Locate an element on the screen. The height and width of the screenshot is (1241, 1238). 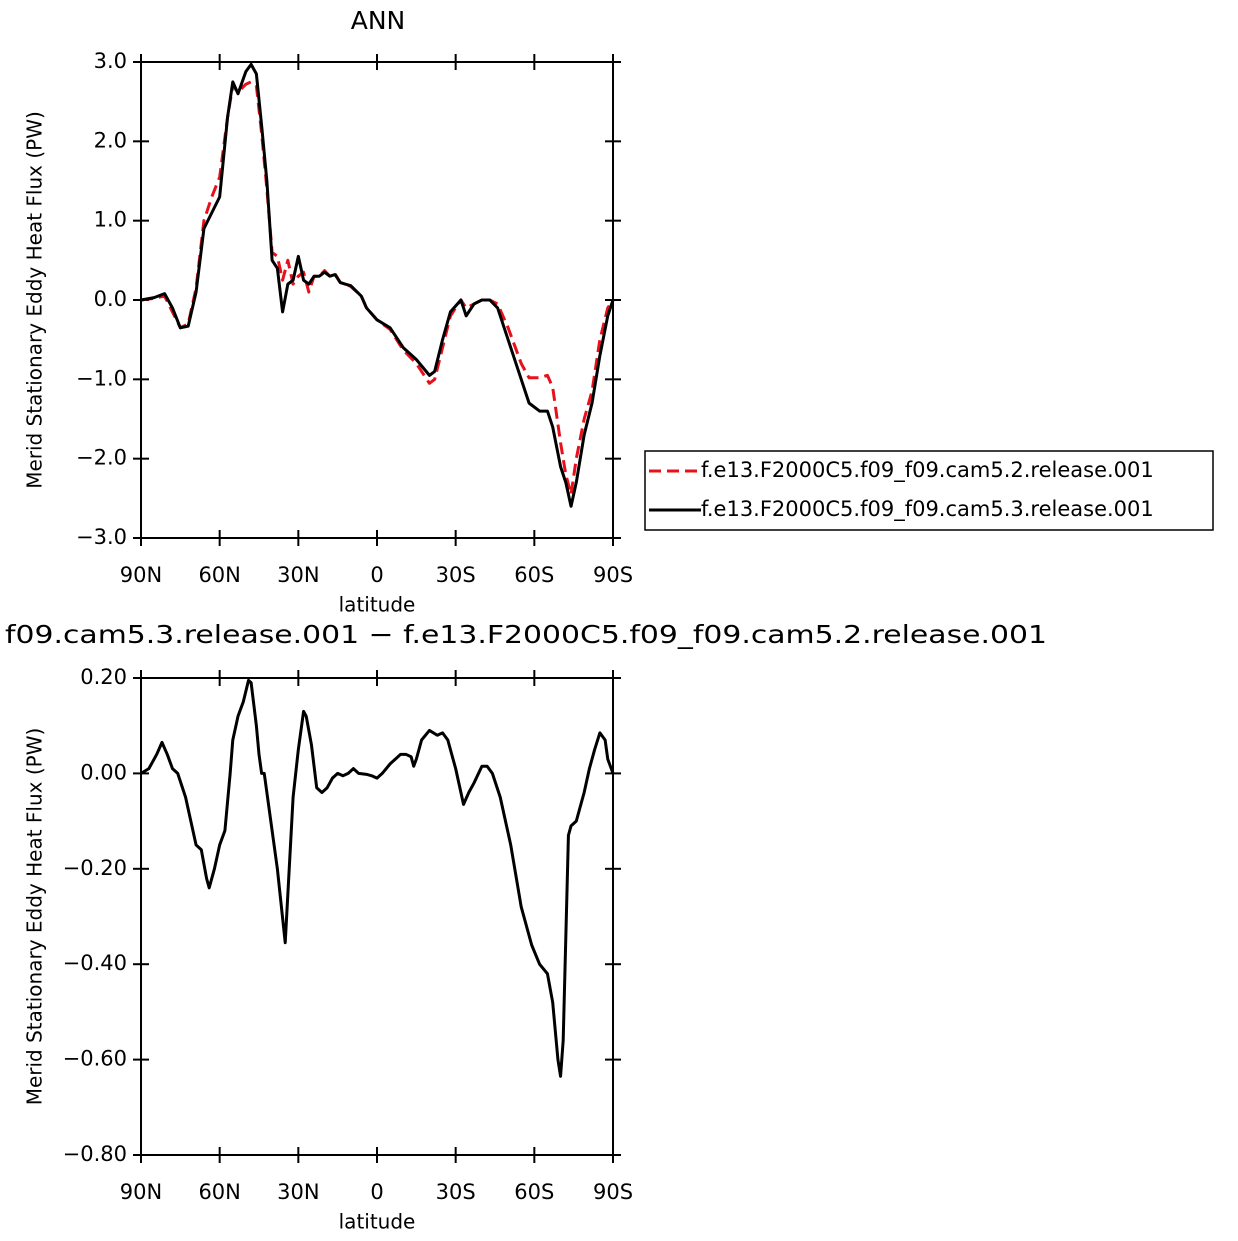
legend-box is located at coordinates (929, 490).